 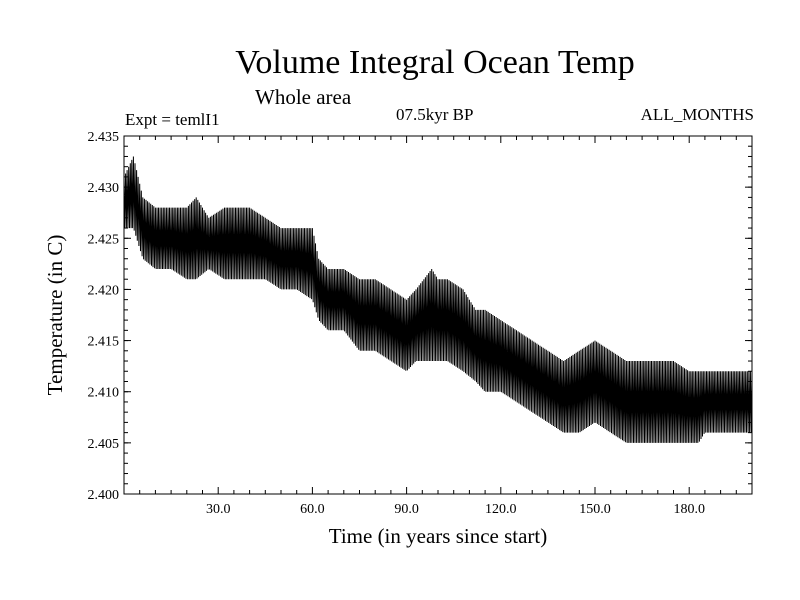 I want to click on y-axis-label: Temperature (in C), so click(x=55, y=315).